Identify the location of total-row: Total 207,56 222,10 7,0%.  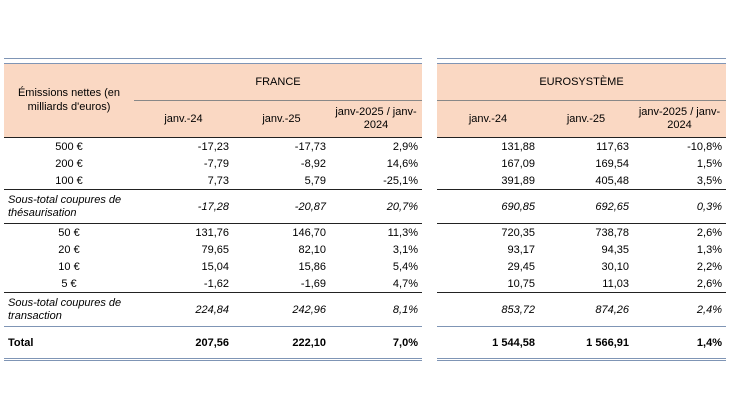
(213, 343).